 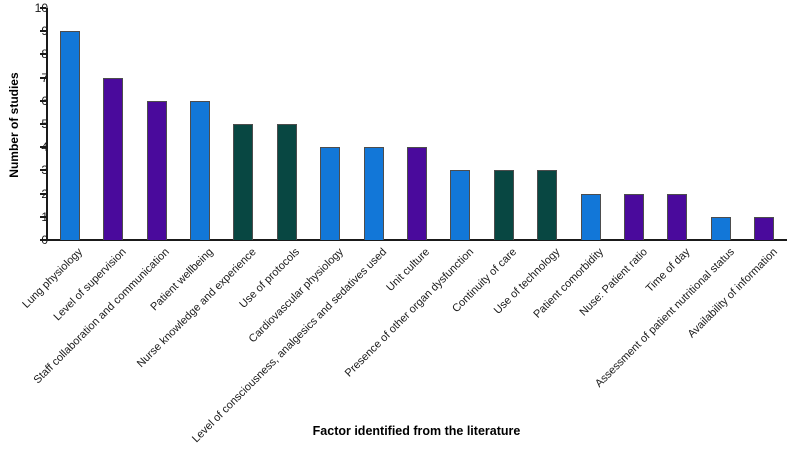 I want to click on y-tick-label: 7, so click(x=44, y=77).